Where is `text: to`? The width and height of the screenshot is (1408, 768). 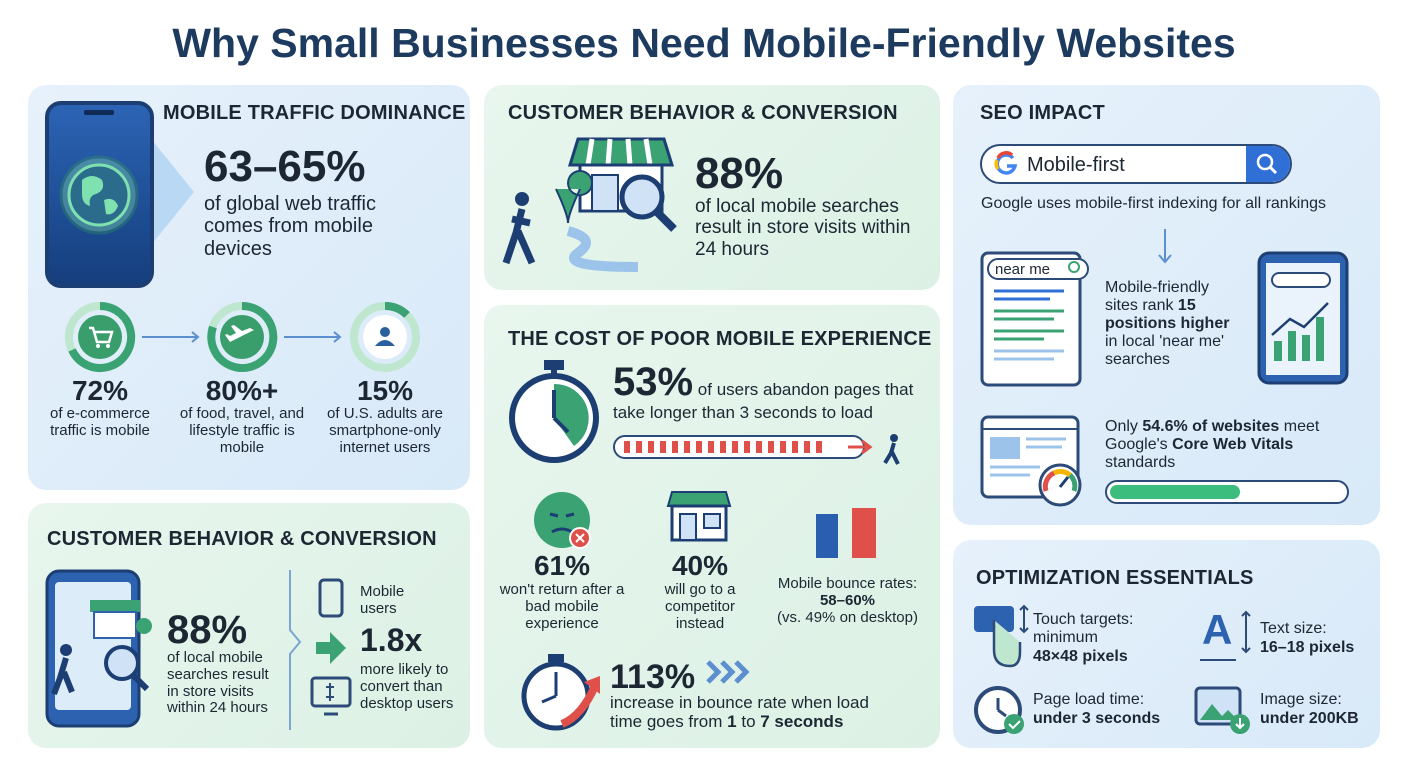
text: to is located at coordinates (748, 722).